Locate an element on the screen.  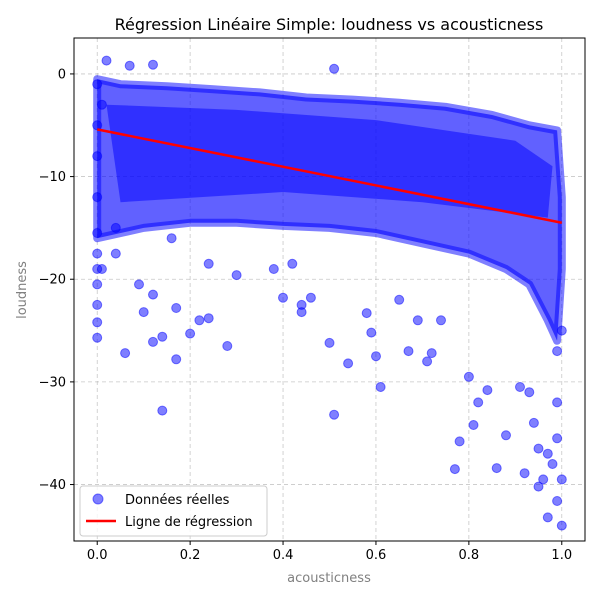
regression-line is located at coordinates (329, 176).